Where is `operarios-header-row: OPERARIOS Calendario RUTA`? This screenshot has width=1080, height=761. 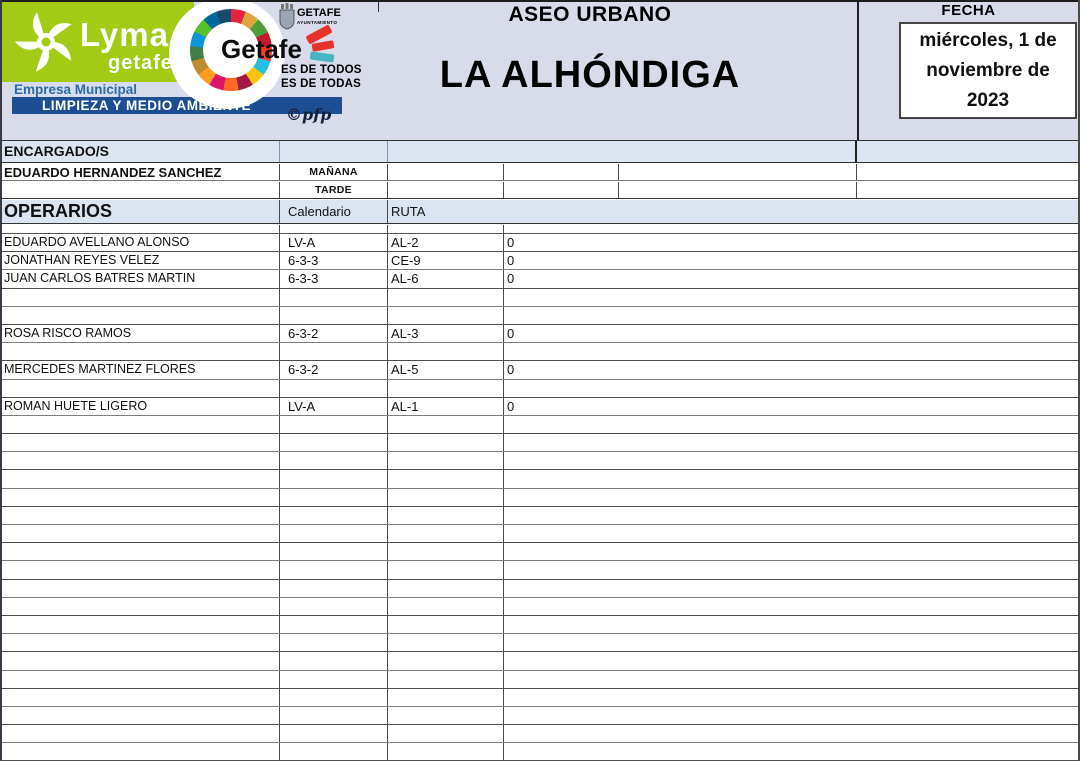
operarios-header-row: OPERARIOS Calendario RUTA is located at coordinates (540, 212).